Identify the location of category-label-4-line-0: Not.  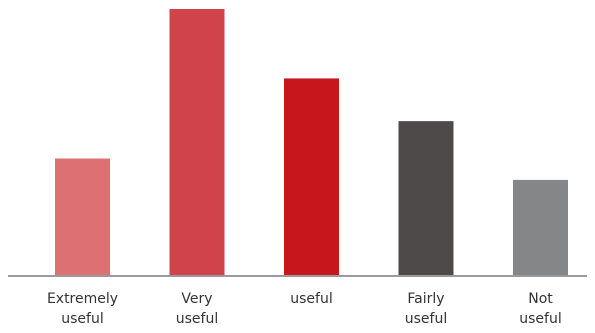
(540, 299).